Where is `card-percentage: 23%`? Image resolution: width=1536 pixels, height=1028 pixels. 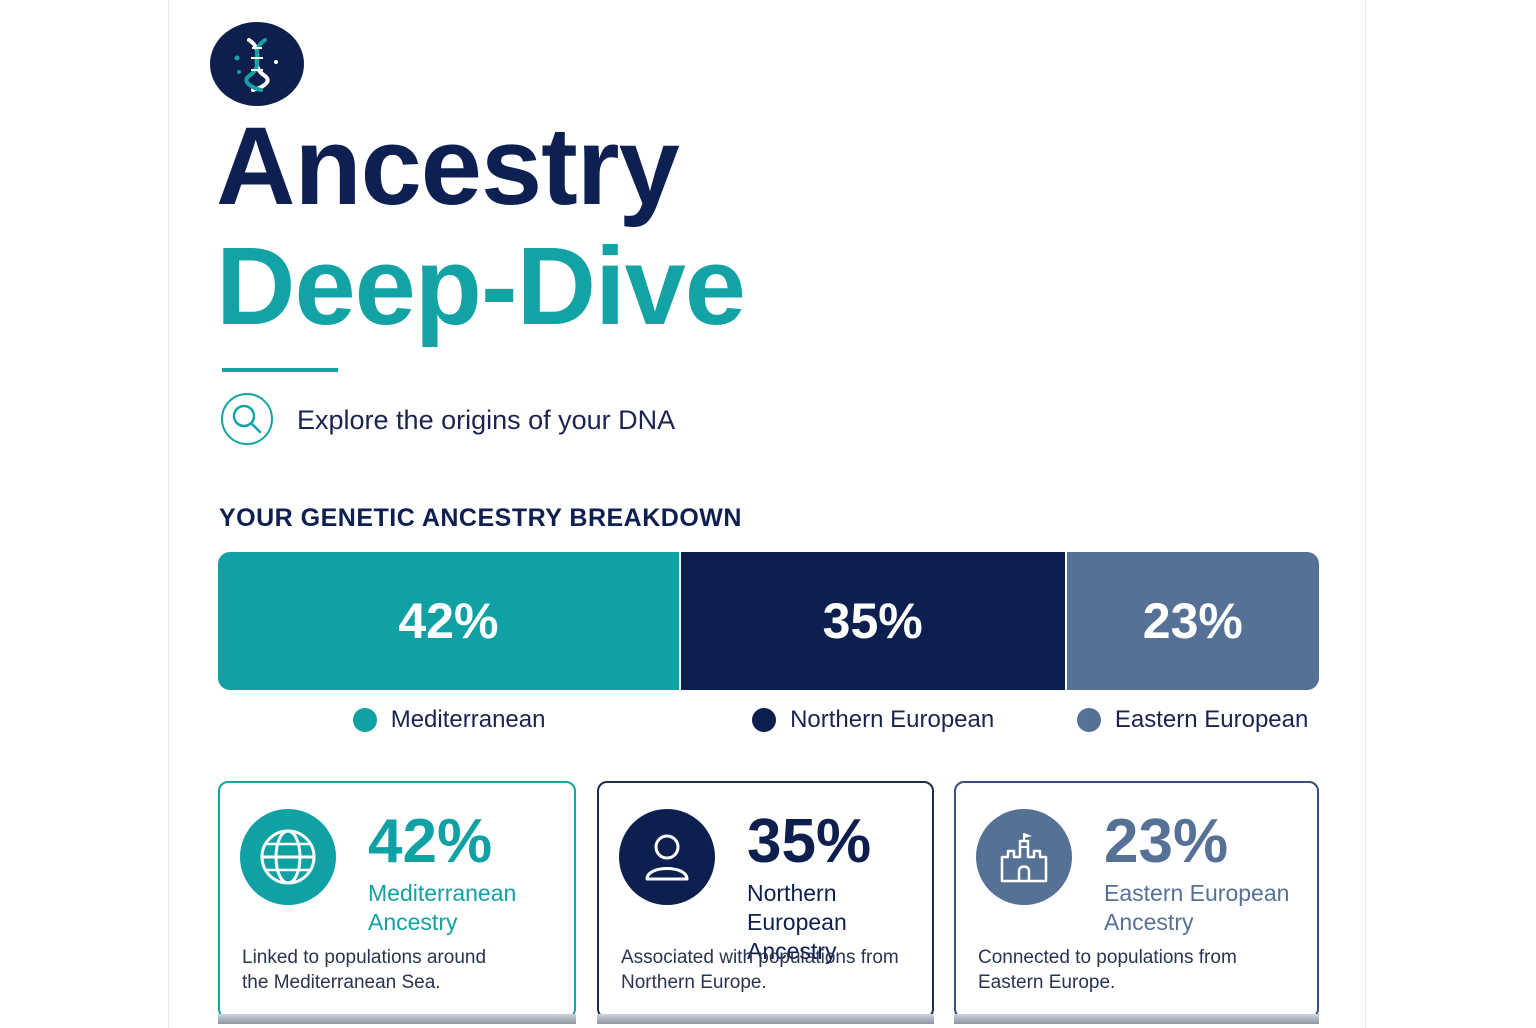
card-percentage: 23% is located at coordinates (1166, 841).